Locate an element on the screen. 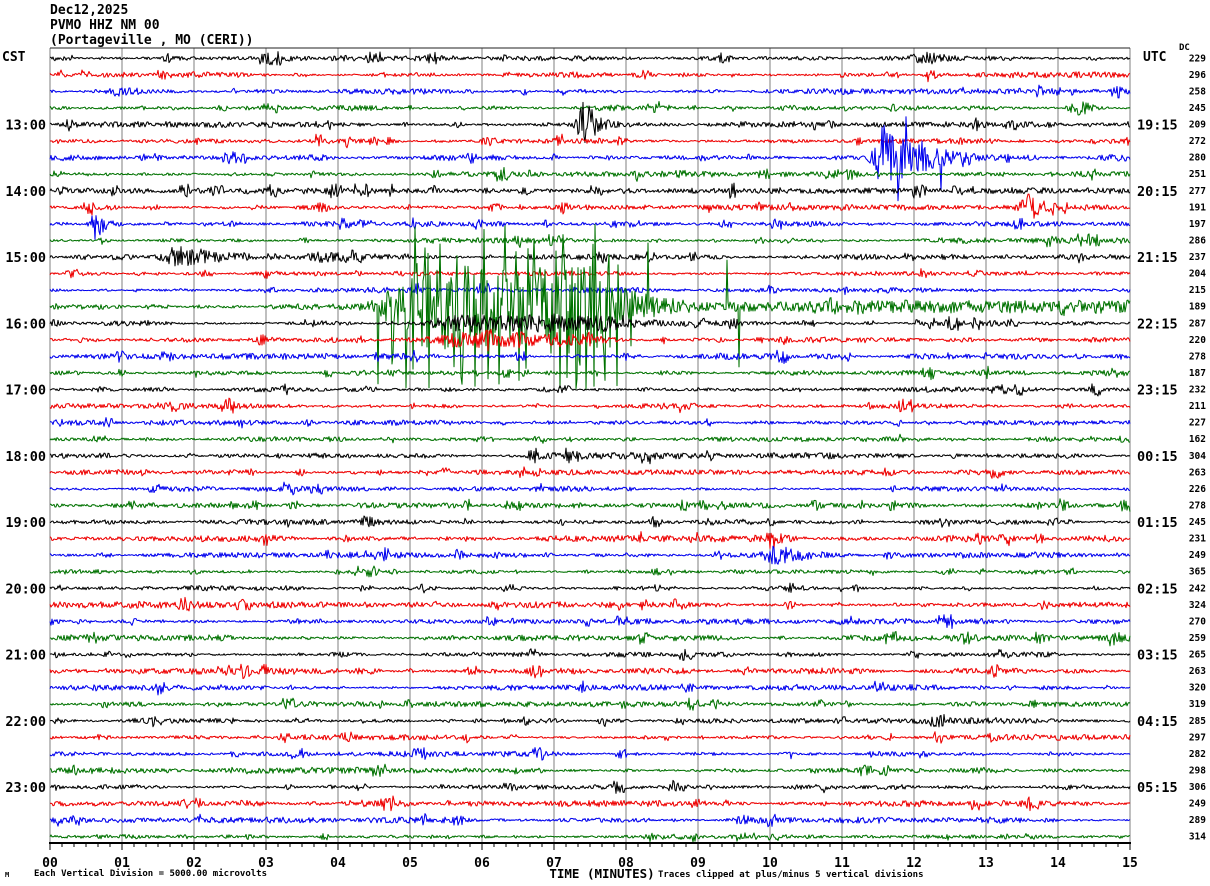 The width and height of the screenshot is (1210, 886). x-tick-label: 09 is located at coordinates (698, 863).